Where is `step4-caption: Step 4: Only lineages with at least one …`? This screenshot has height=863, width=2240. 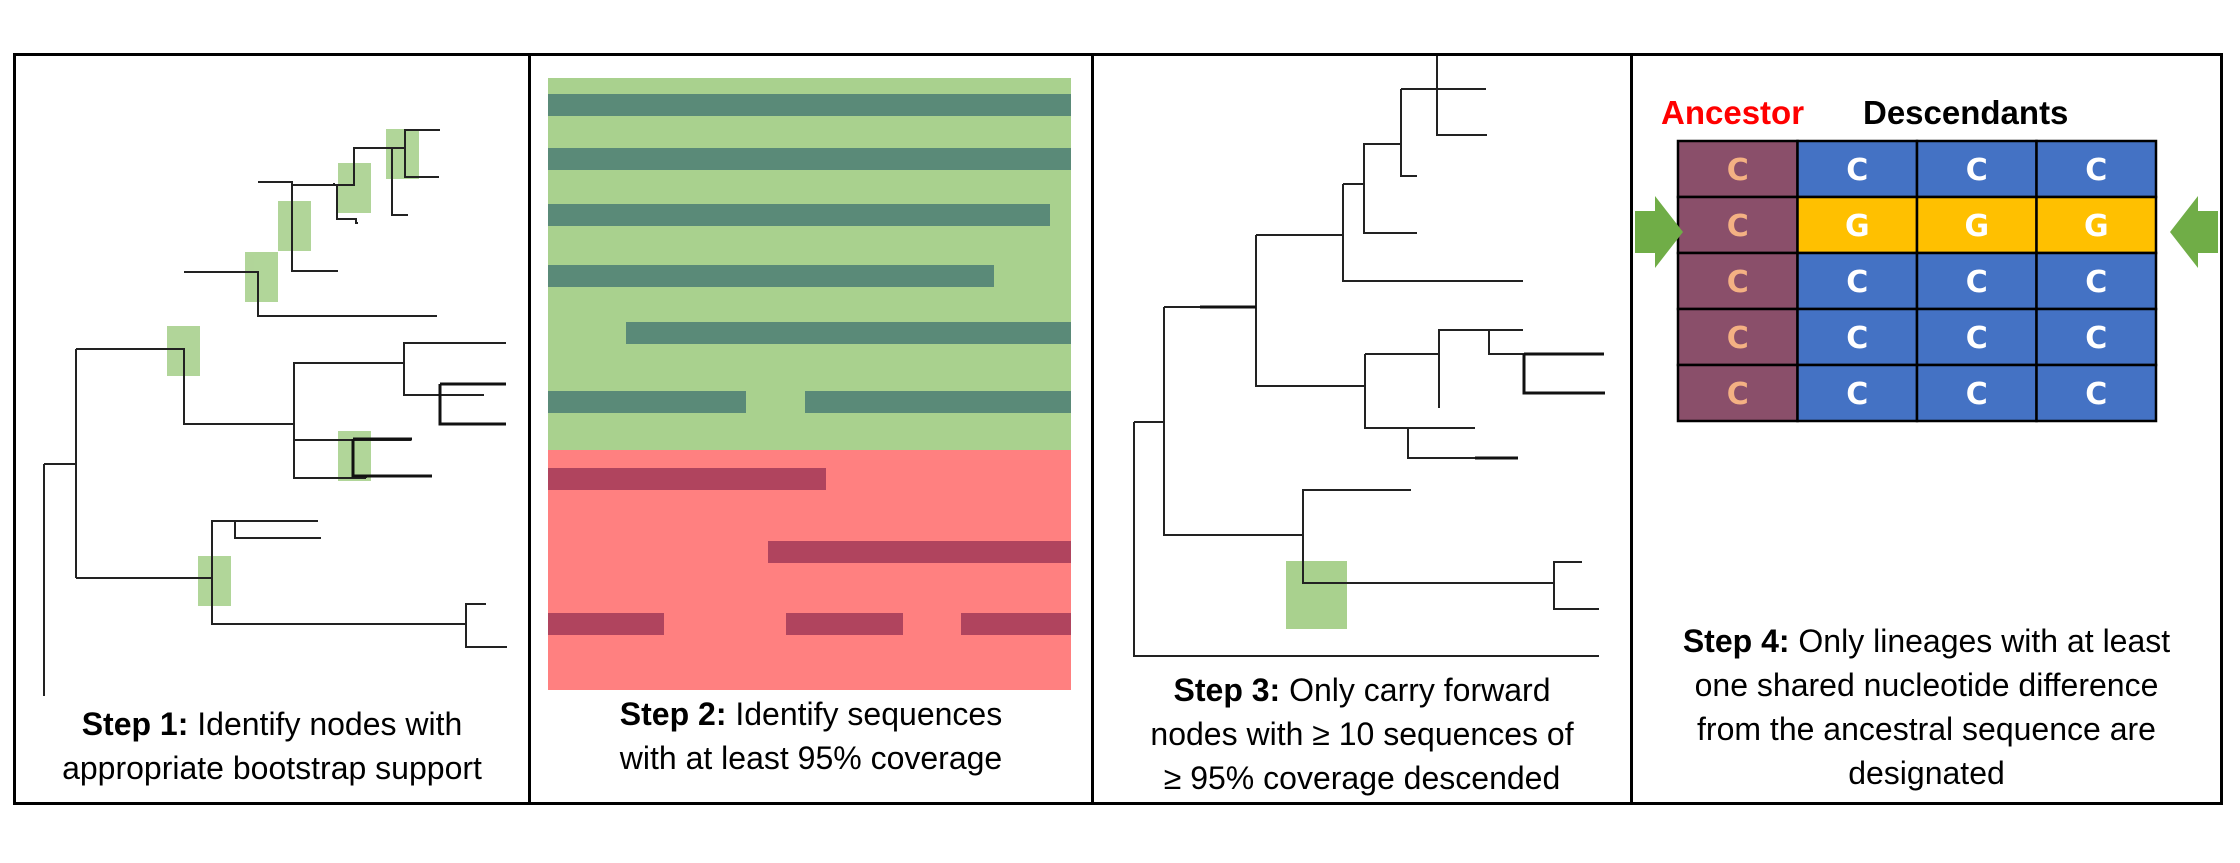
step4-caption: Step 4: Only lineages with at least one … is located at coordinates (1926, 707).